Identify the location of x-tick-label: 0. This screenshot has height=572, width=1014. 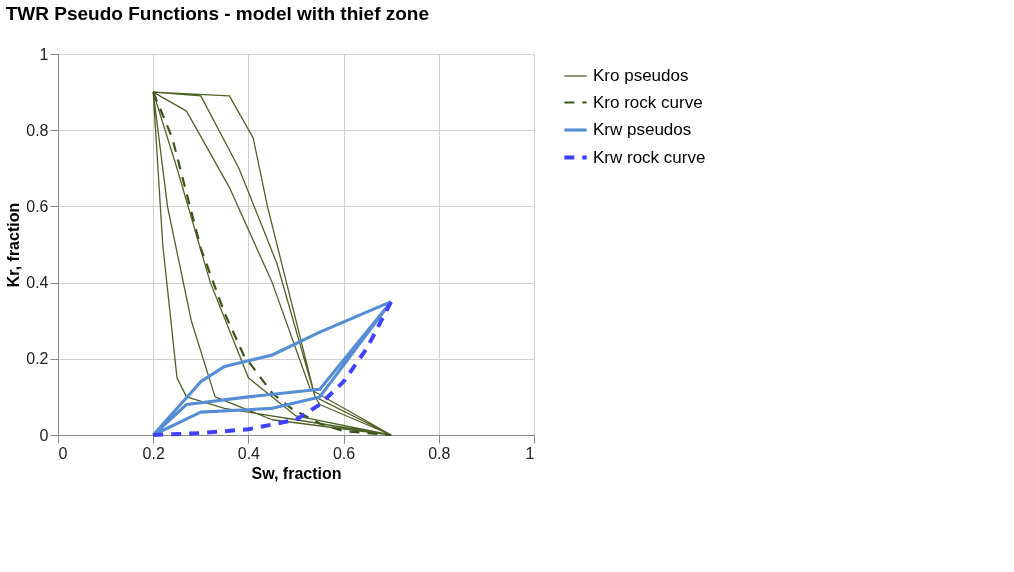
(63, 453).